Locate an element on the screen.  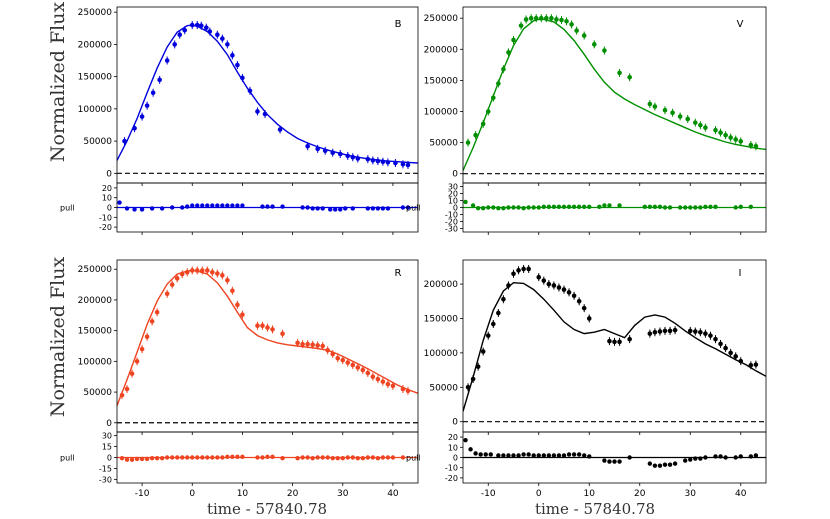
pull-axis-label: pull is located at coordinates (413, 208).